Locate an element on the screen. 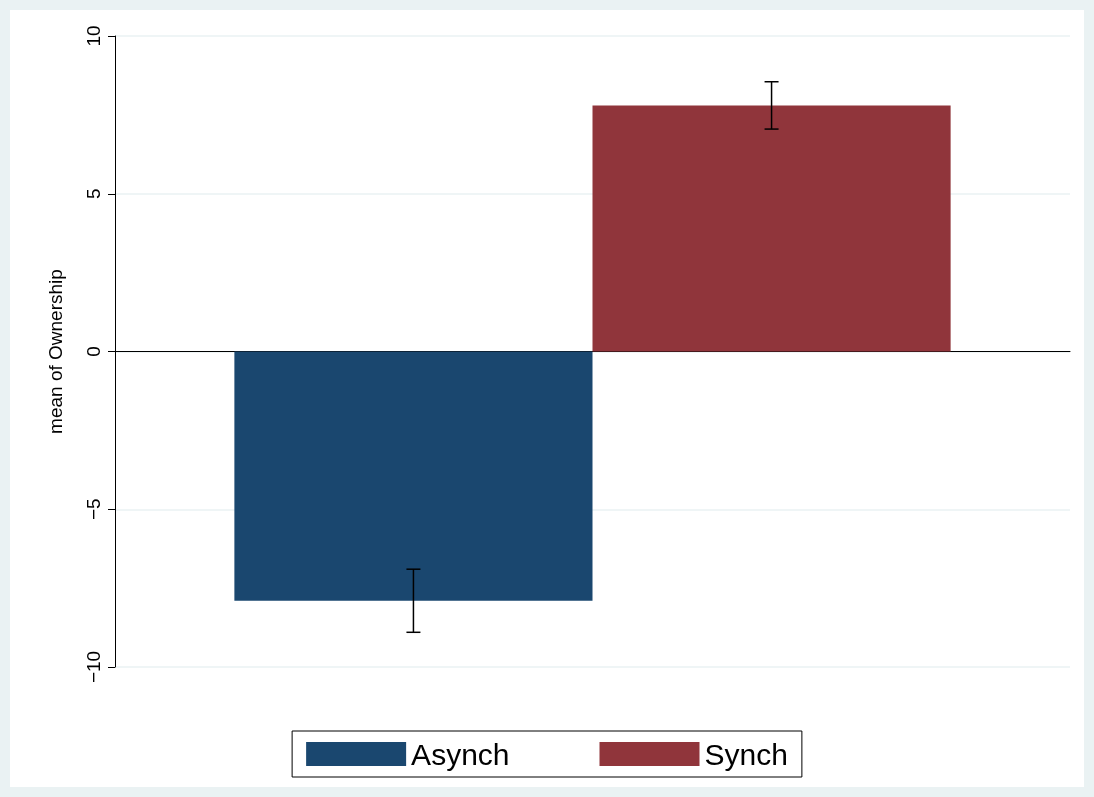 The image size is (1094, 797). y-tick-label: 0 is located at coordinates (93, 351).